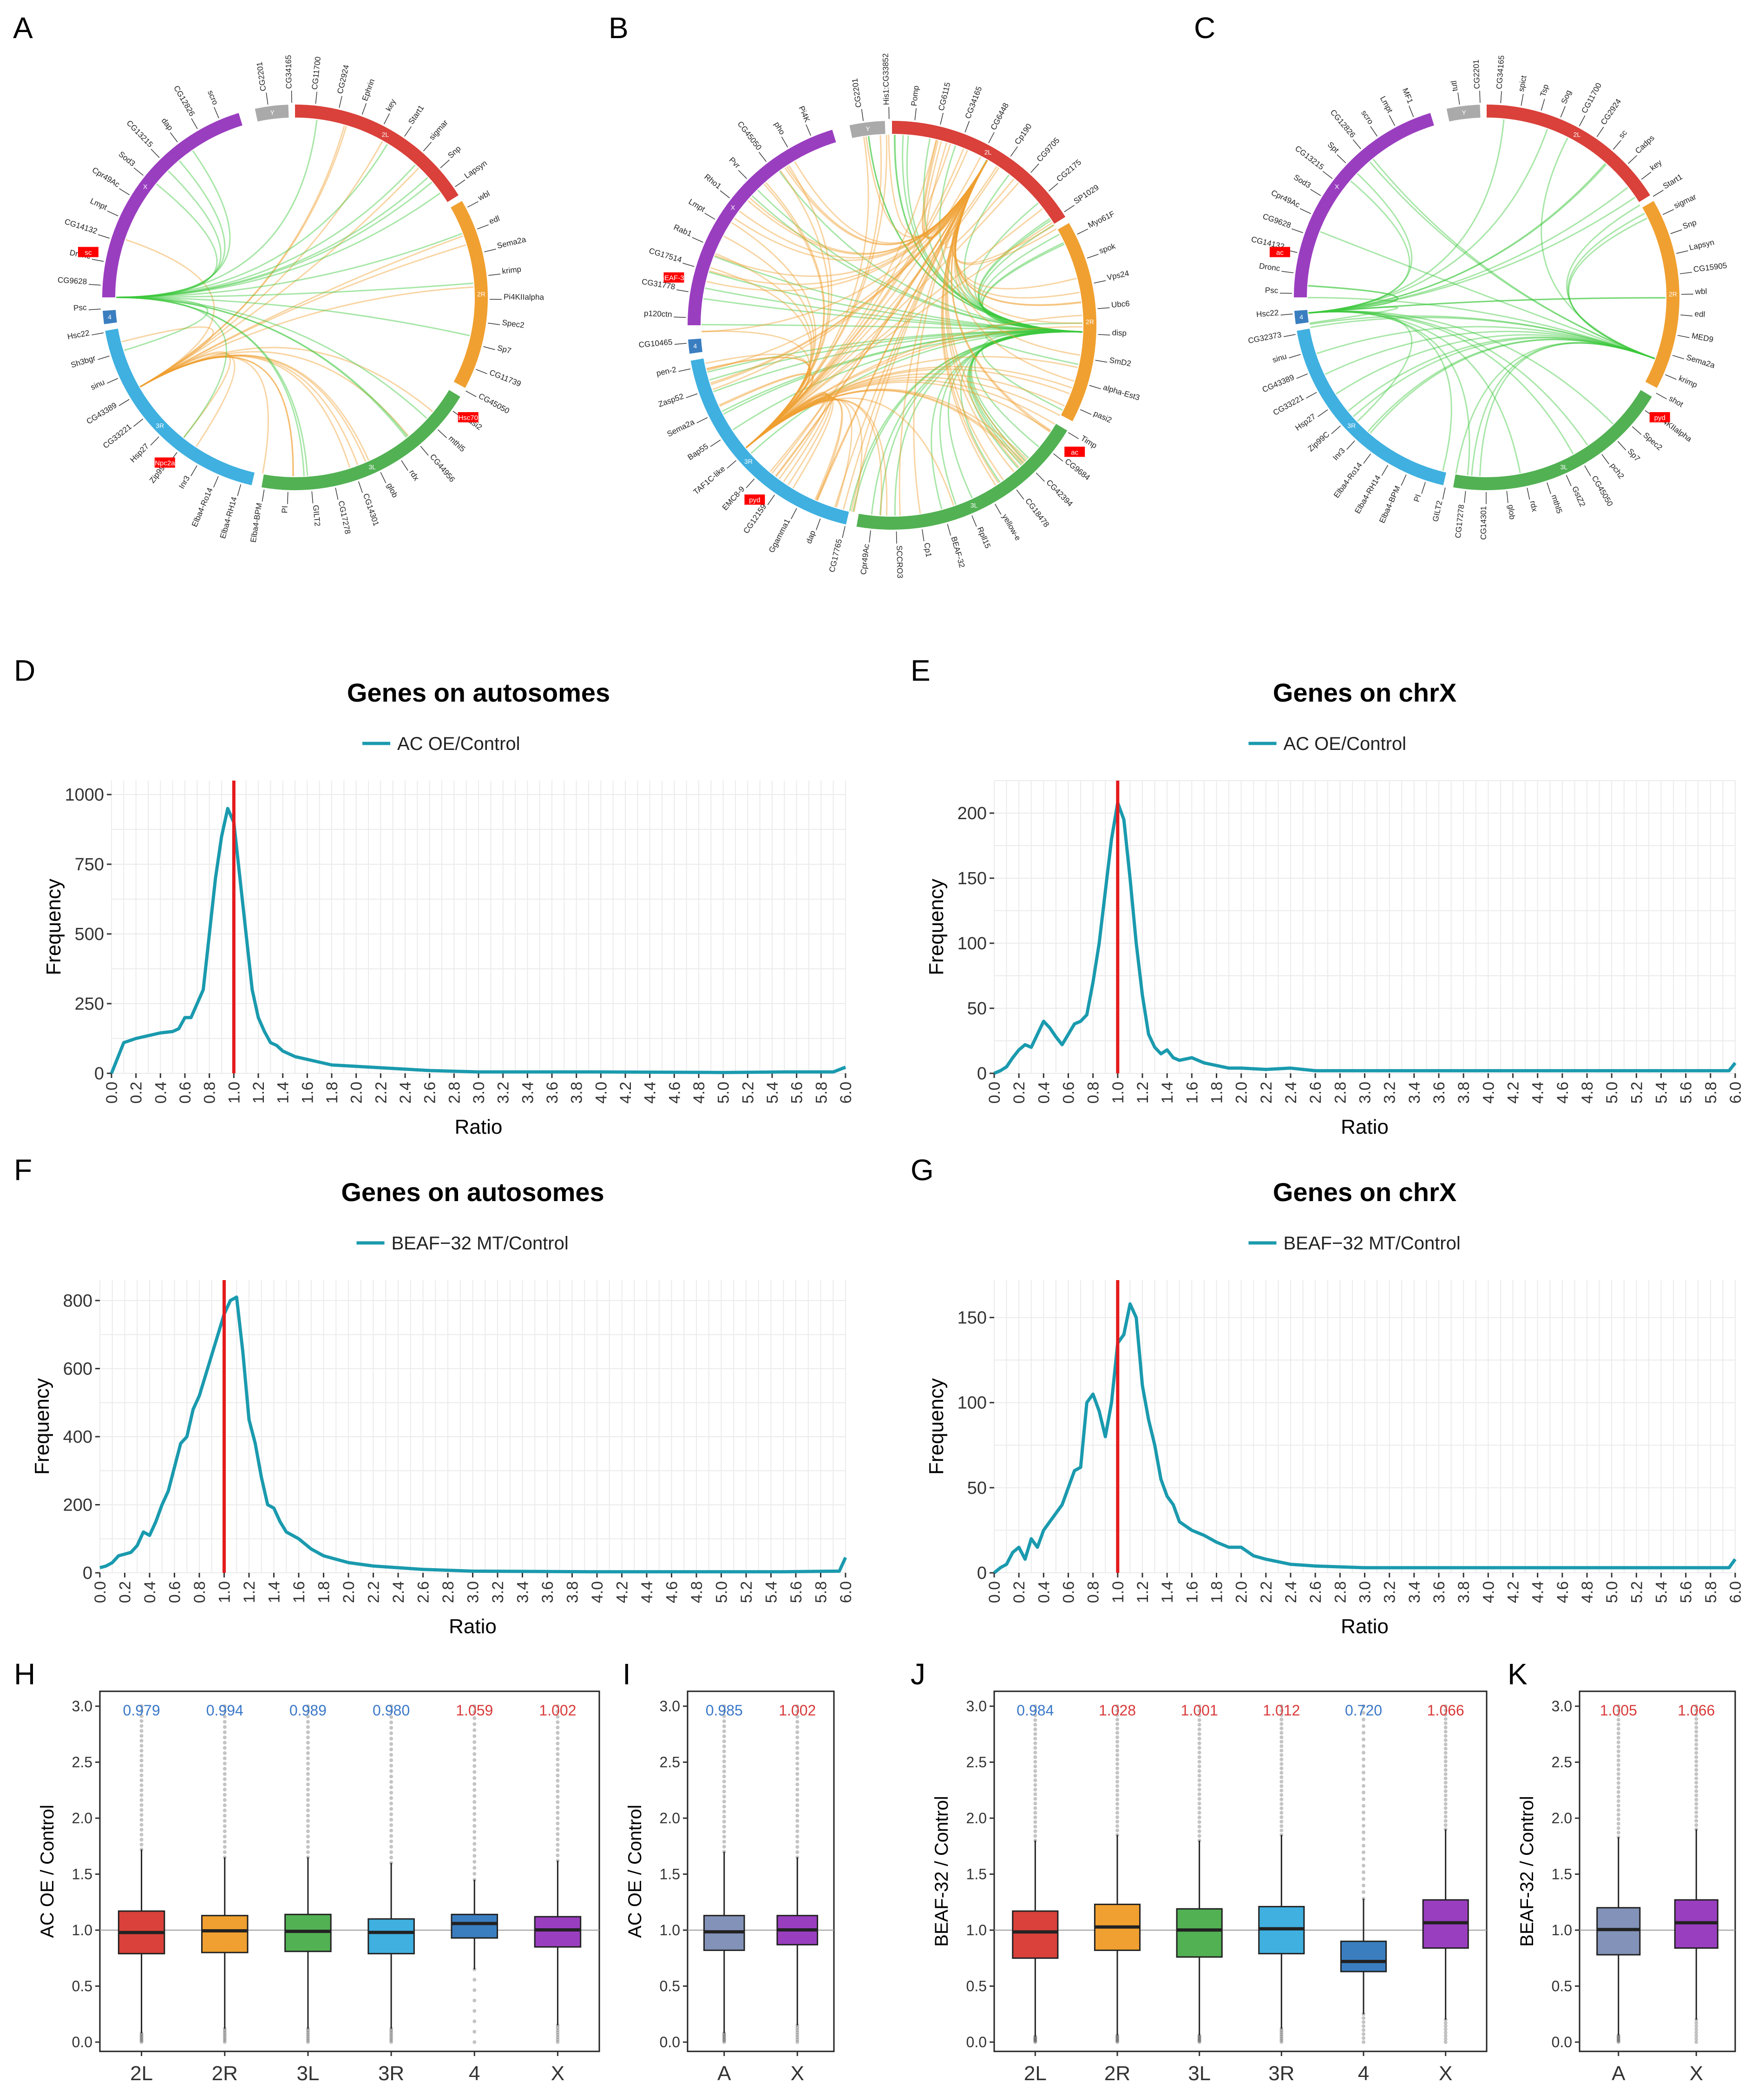 This screenshot has height=2096, width=1764. Describe the element at coordinates (1538, 1093) in the screenshot. I see `x-tick-label: 4.4` at that location.